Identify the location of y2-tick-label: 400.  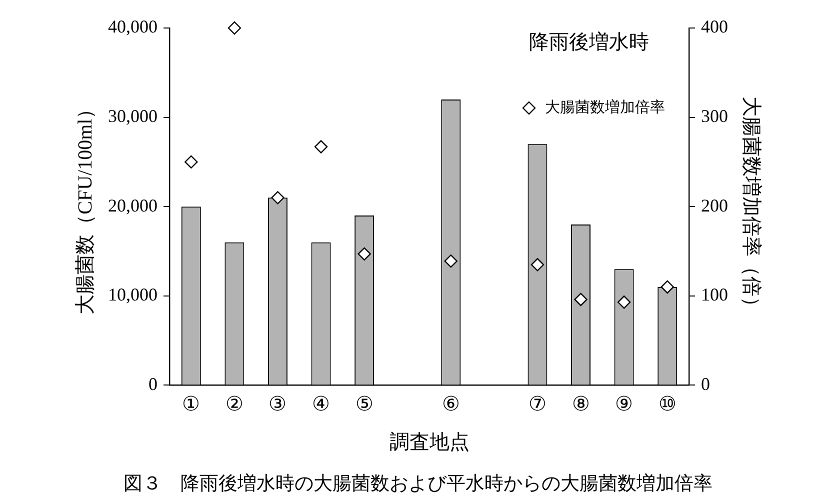
(714, 26).